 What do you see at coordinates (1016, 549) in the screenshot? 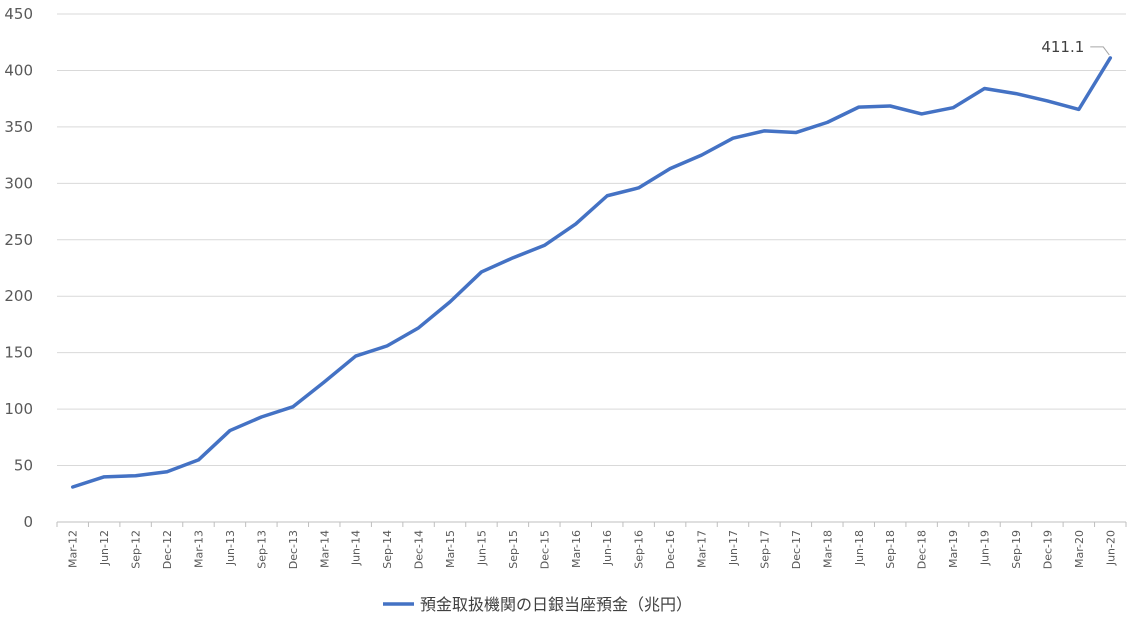
I see `x-tick-label: Sep-19` at bounding box center [1016, 549].